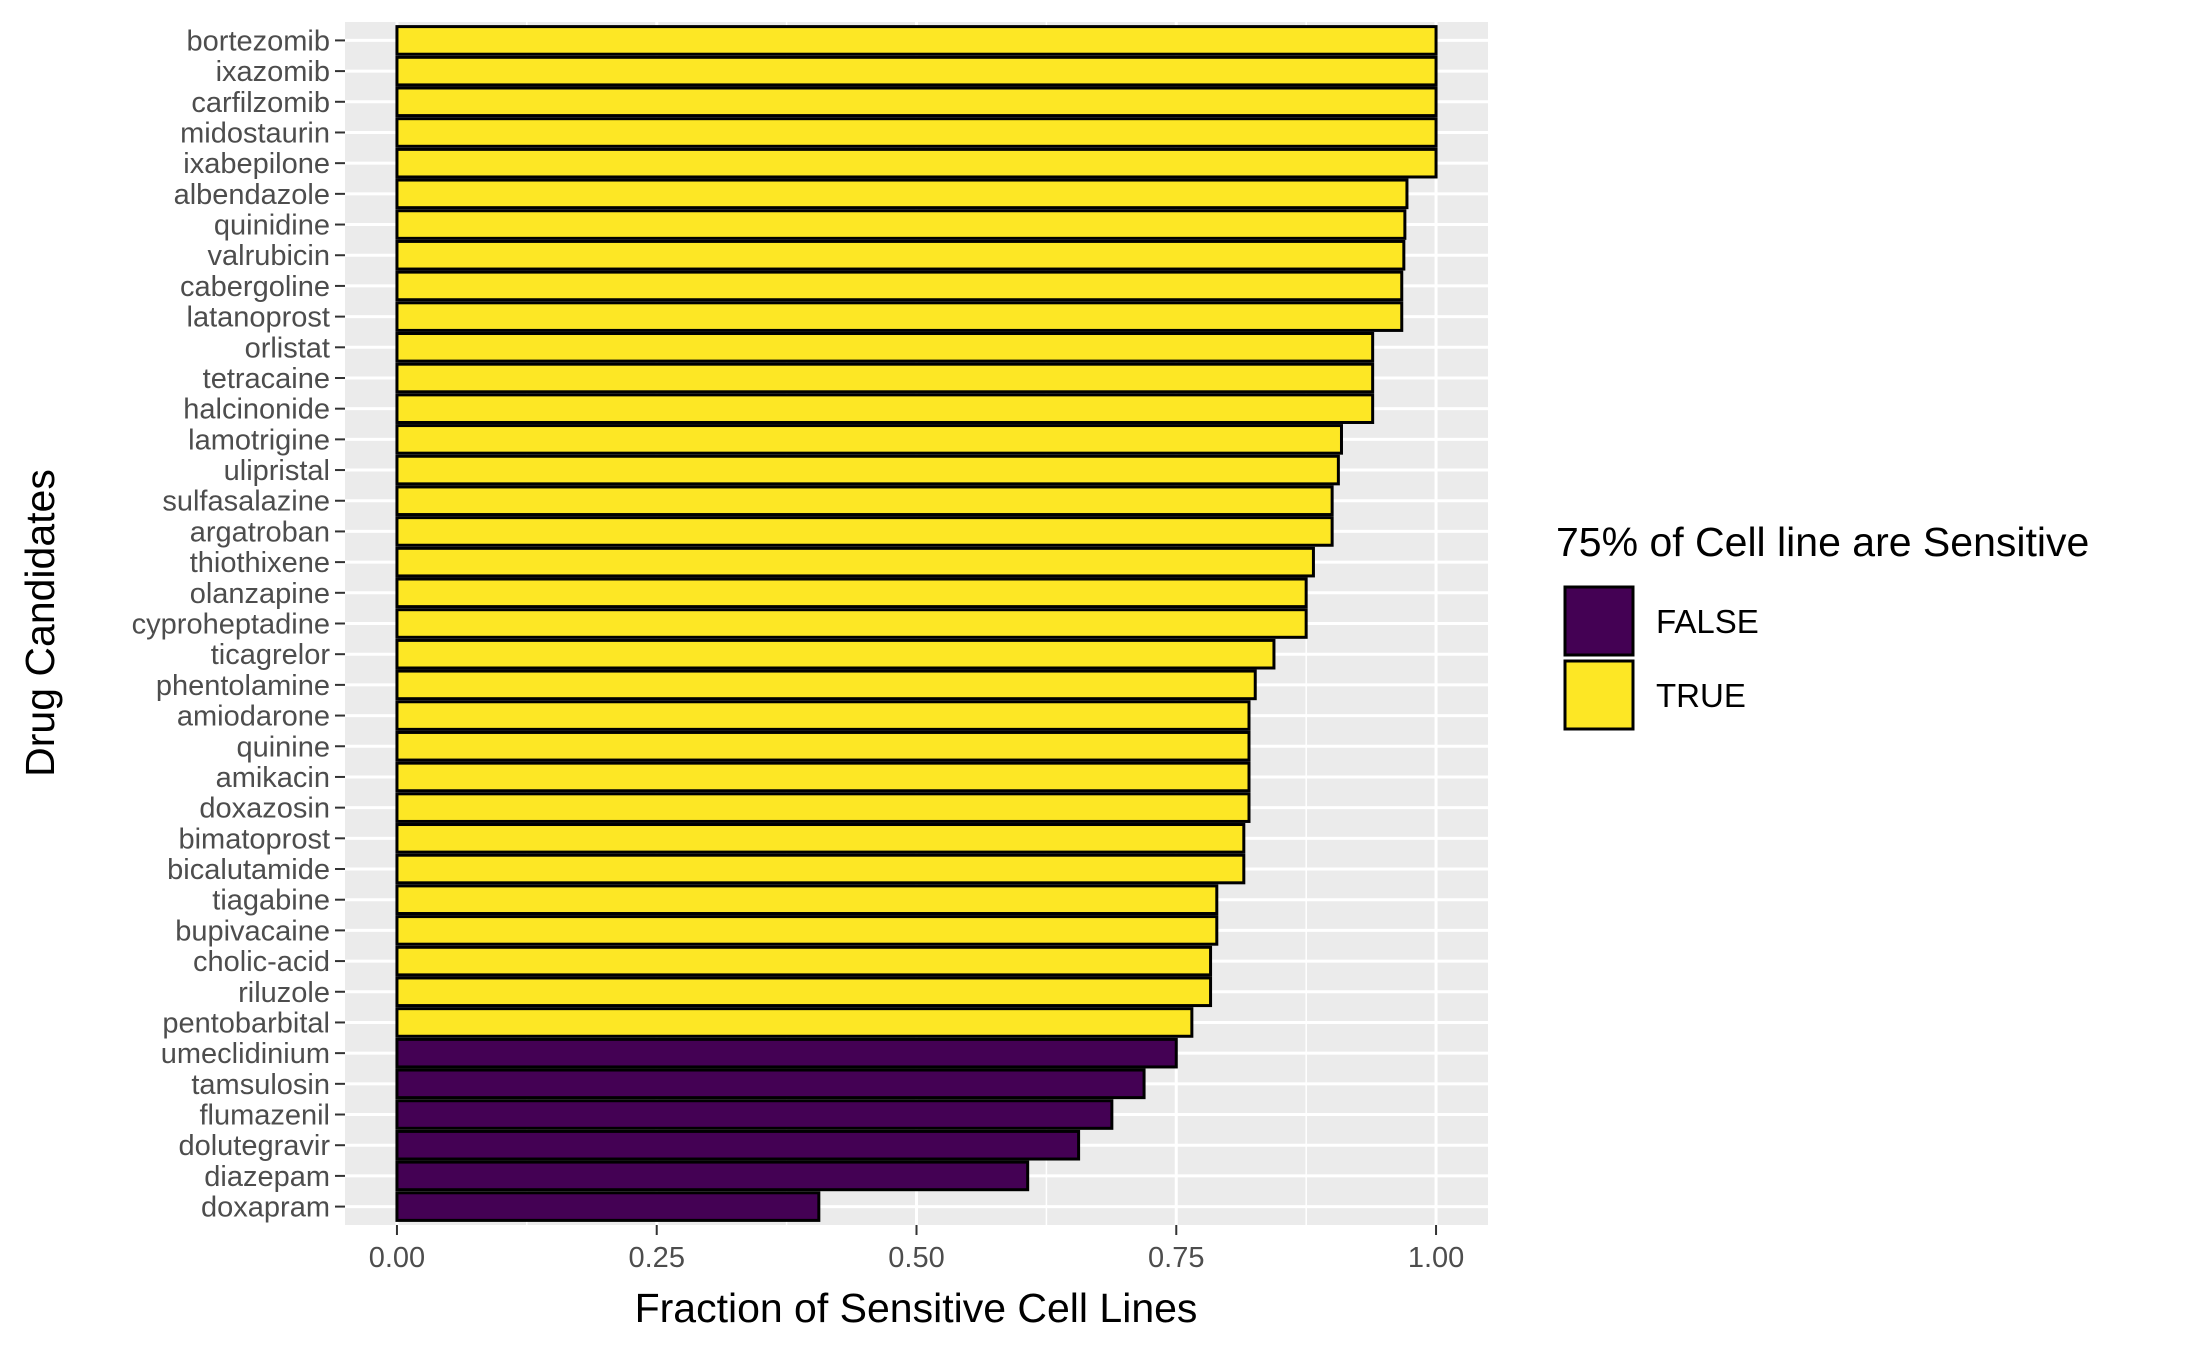 The width and height of the screenshot is (2187, 1351). I want to click on bar-tetracaine, so click(885, 378).